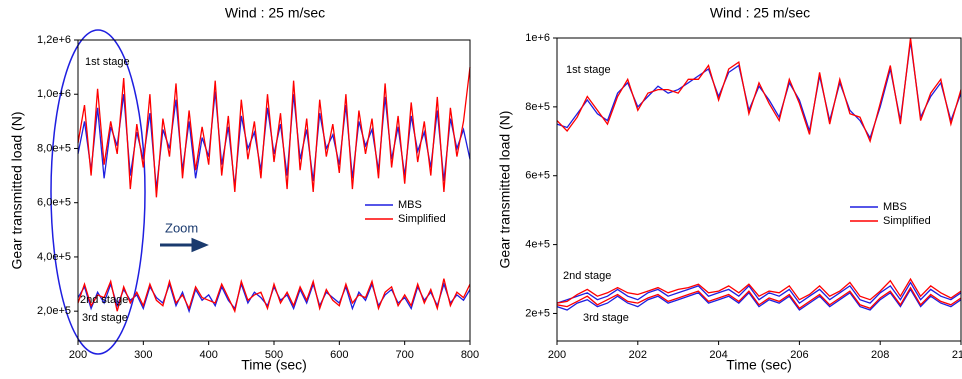  What do you see at coordinates (537, 107) in the screenshot?
I see `y-tick-label: 8e+5` at bounding box center [537, 107].